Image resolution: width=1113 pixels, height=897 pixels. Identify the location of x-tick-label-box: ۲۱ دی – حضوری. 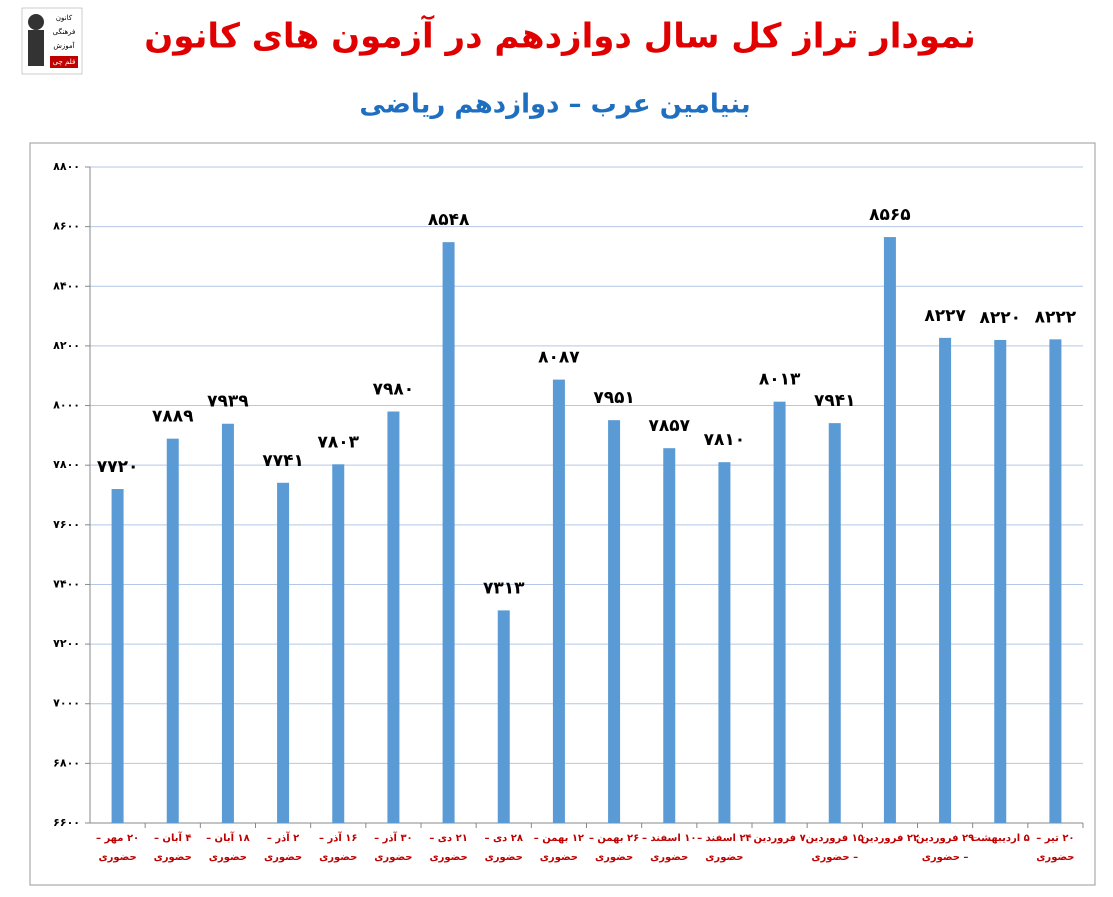
(448, 848).